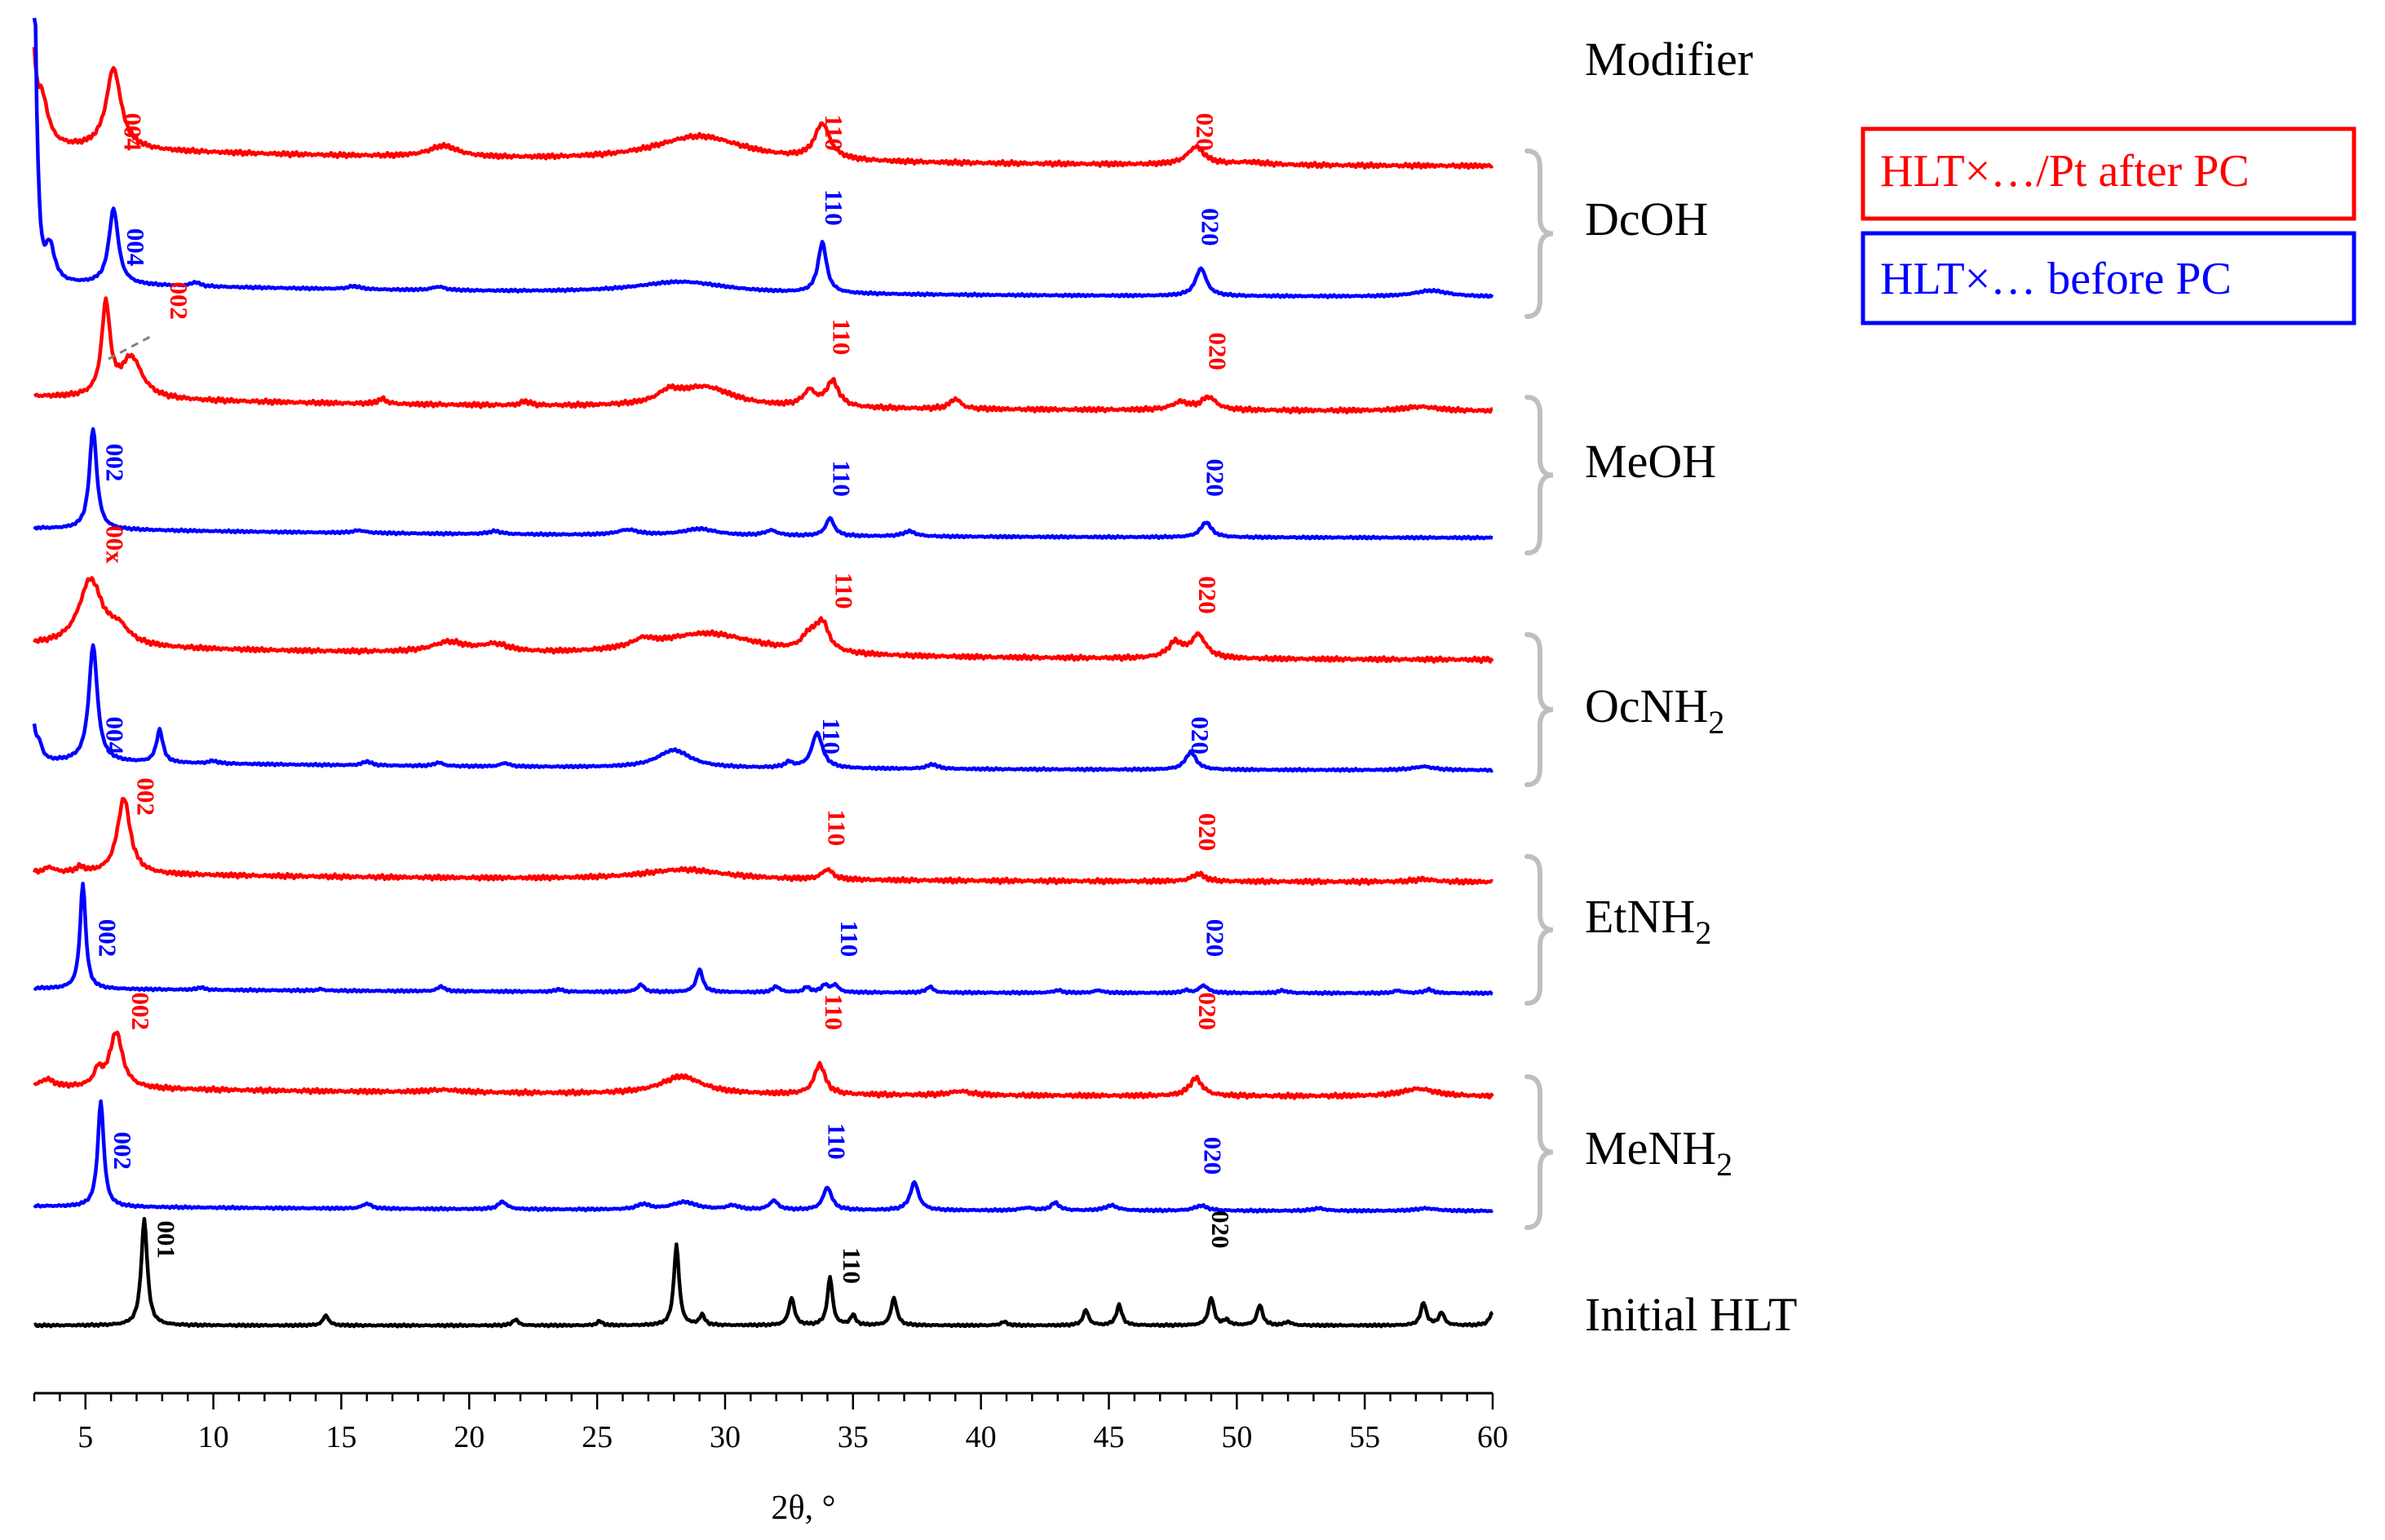 This screenshot has width=2385, height=1540. What do you see at coordinates (1207, 595) in the screenshot?
I see `peak-label-4-2: 020` at bounding box center [1207, 595].